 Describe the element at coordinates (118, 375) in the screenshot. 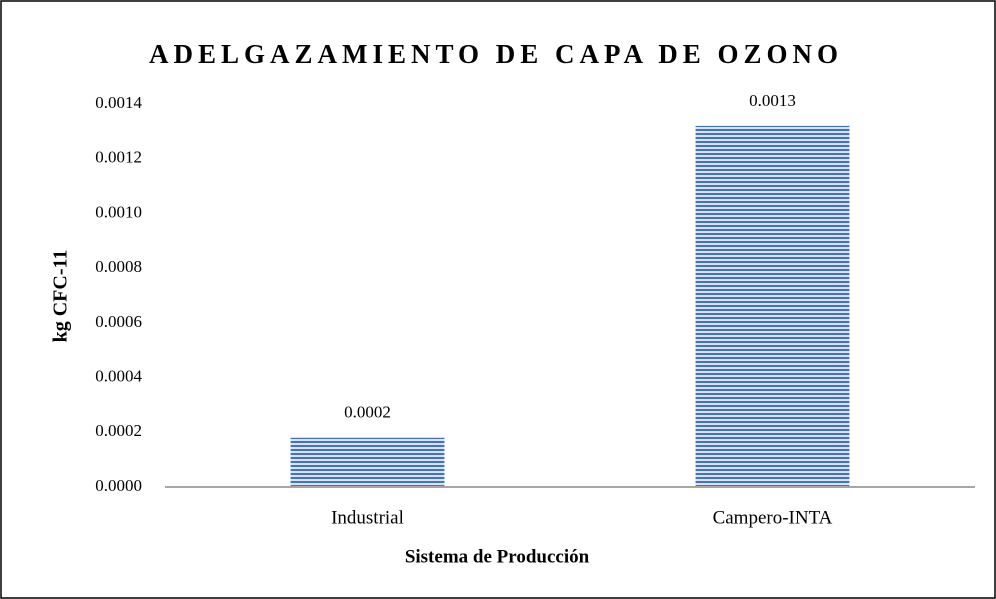

I see `y-tick-label: 0.0004` at that location.